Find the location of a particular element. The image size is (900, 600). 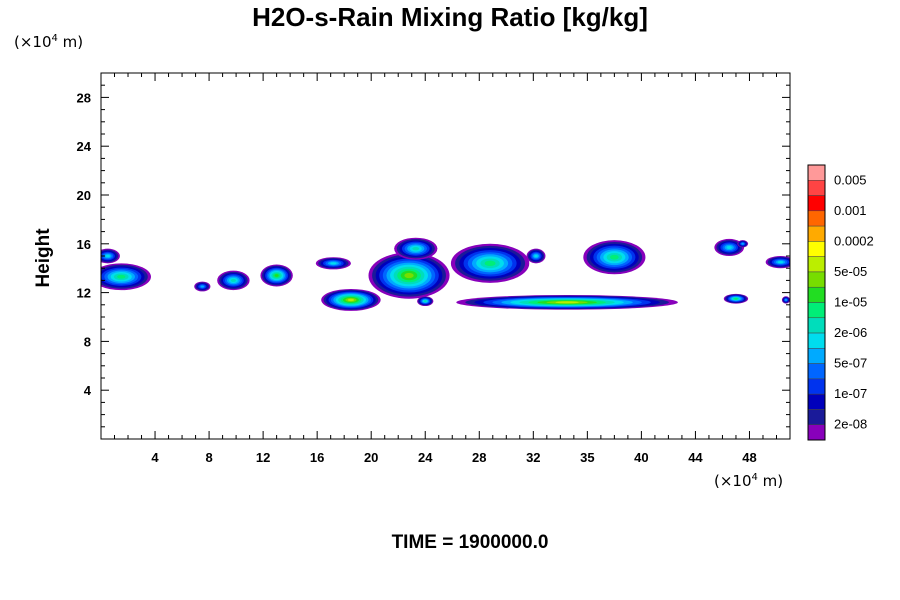

x-tick-label: 40 is located at coordinates (641, 457).